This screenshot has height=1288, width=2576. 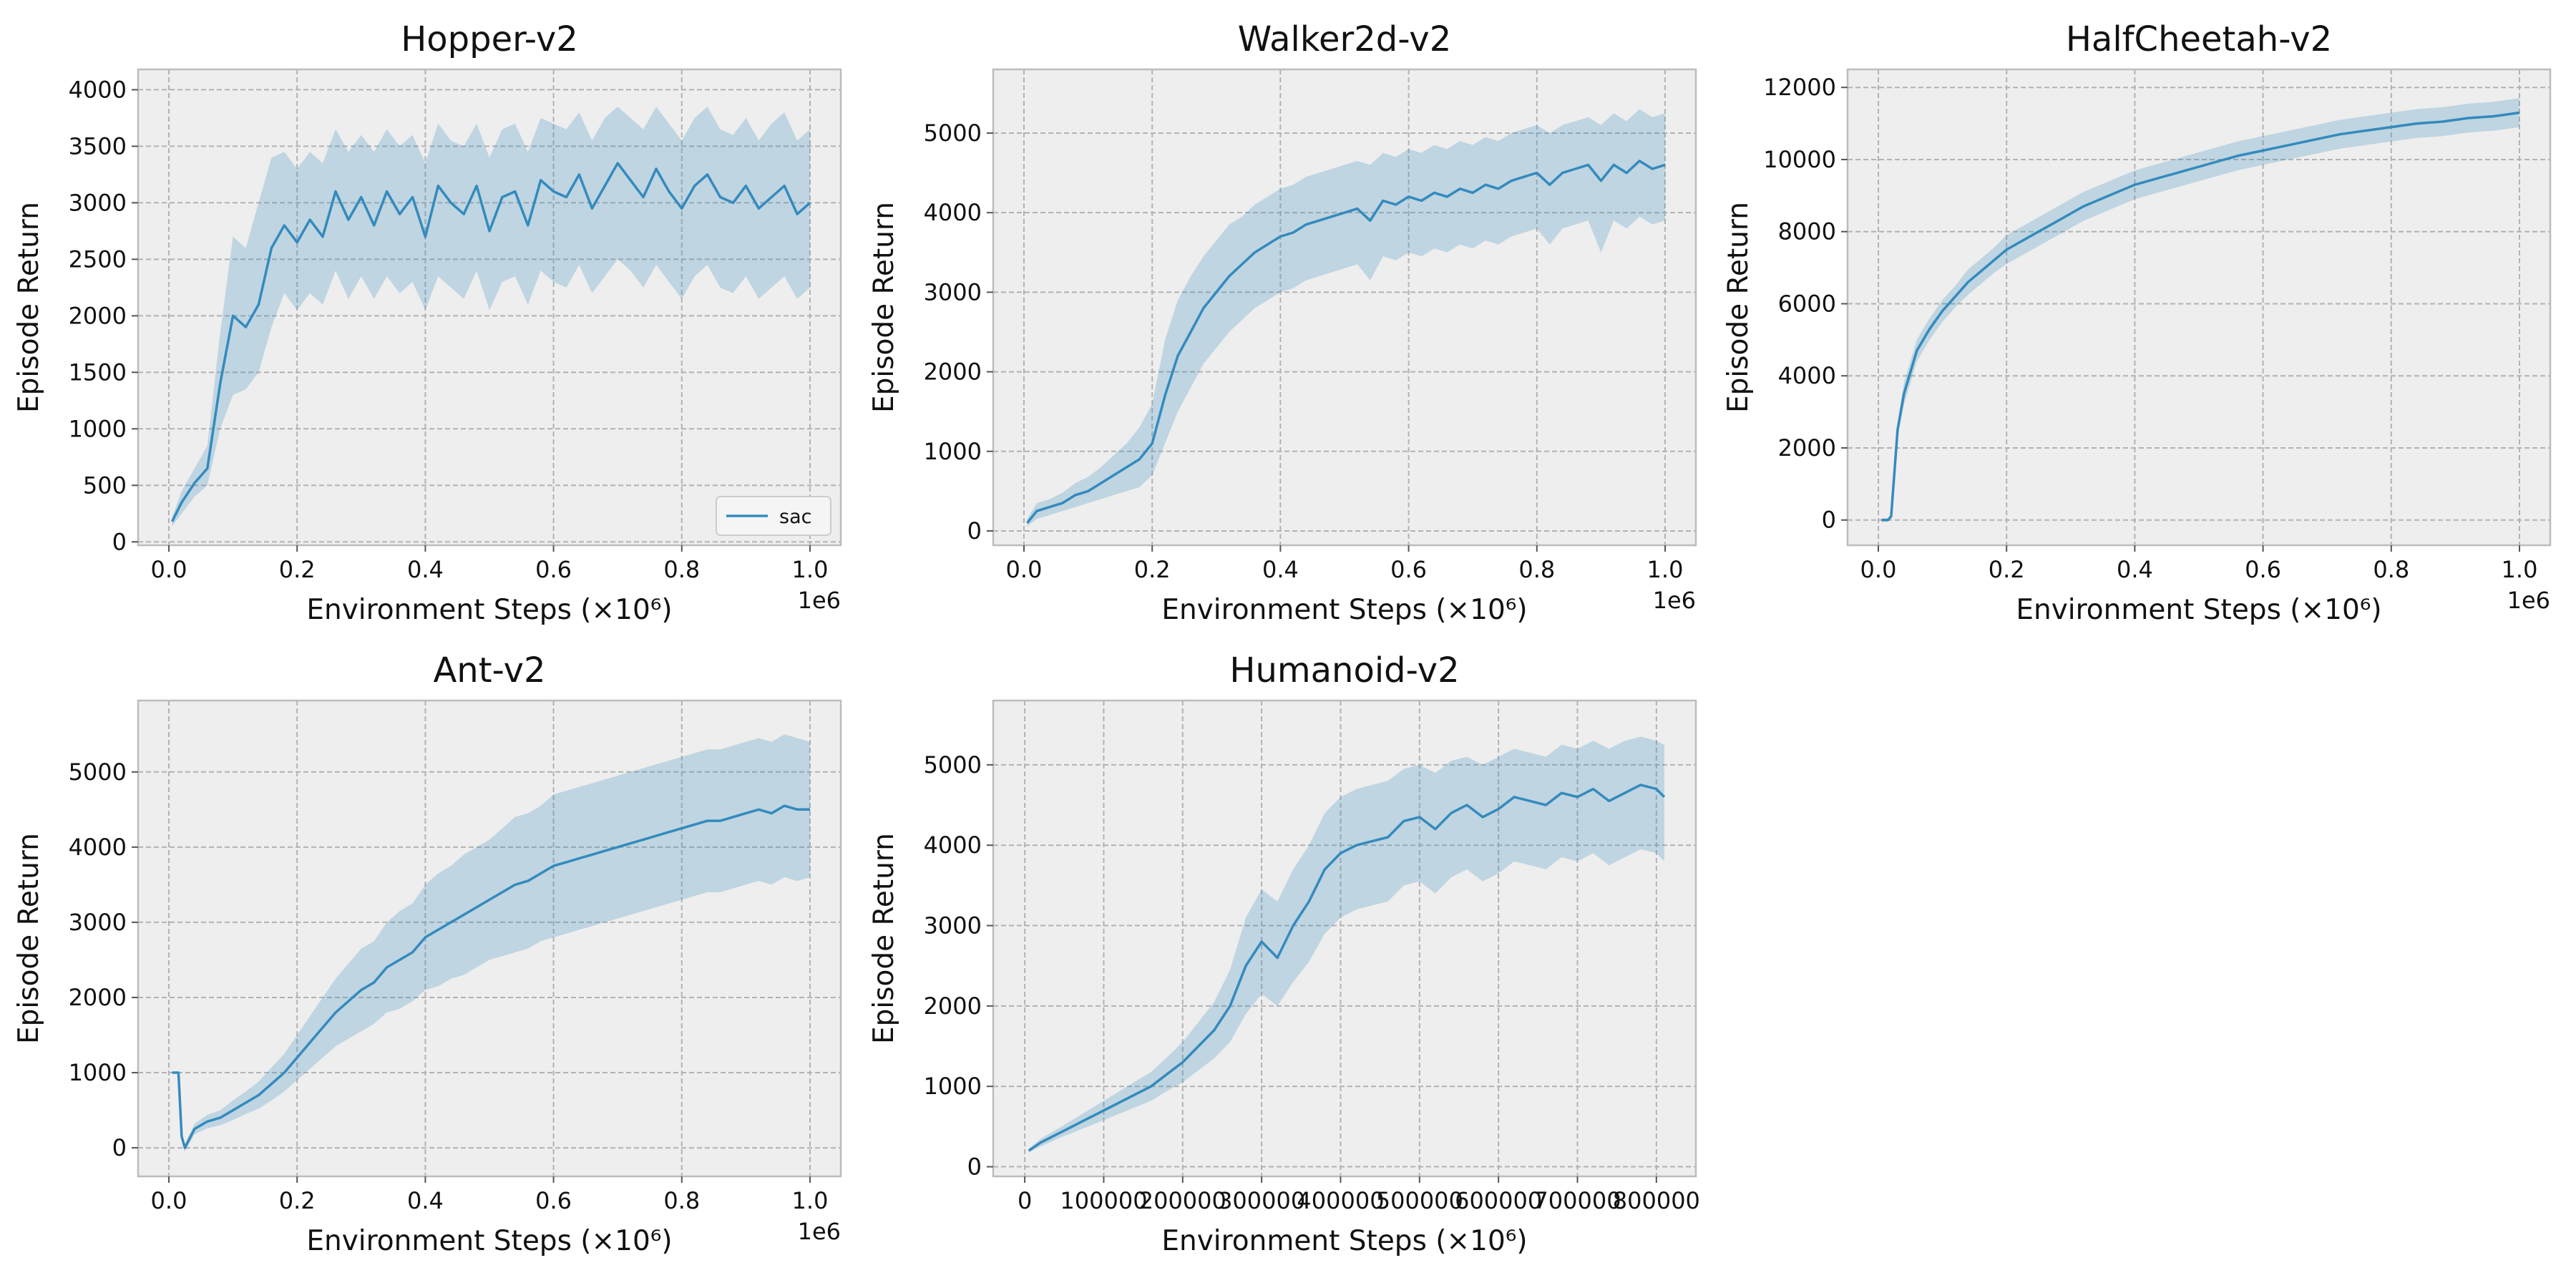 What do you see at coordinates (1344, 39) in the screenshot?
I see `chart-1-title: Walker2d-v2` at bounding box center [1344, 39].